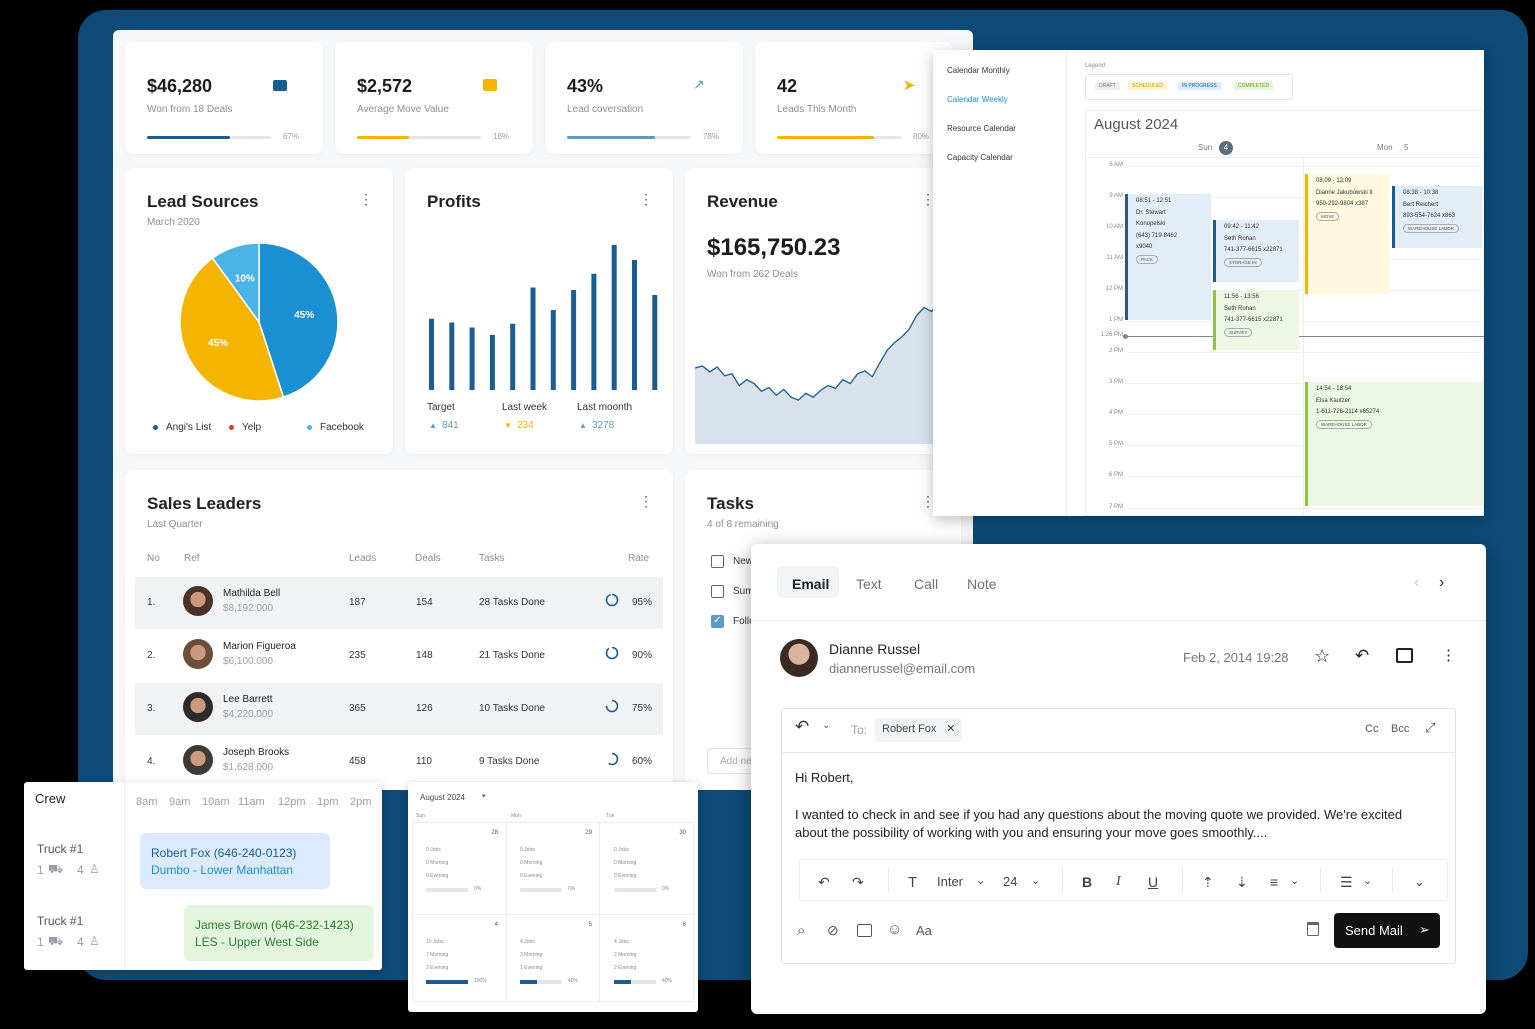 This screenshot has height=1029, width=1535. I want to click on tab-text: Text, so click(869, 584).